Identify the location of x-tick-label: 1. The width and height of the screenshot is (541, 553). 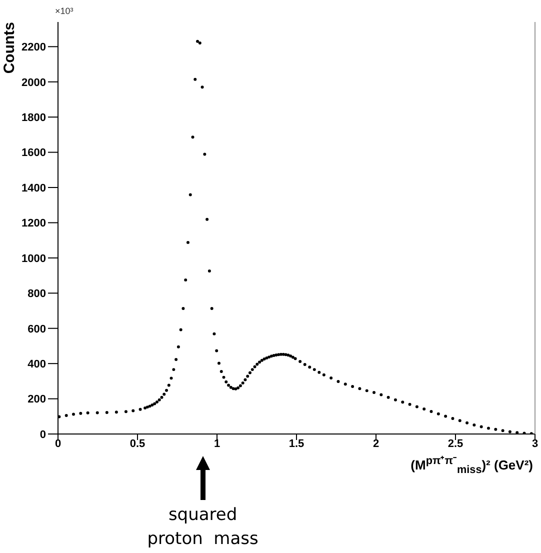
(217, 444).